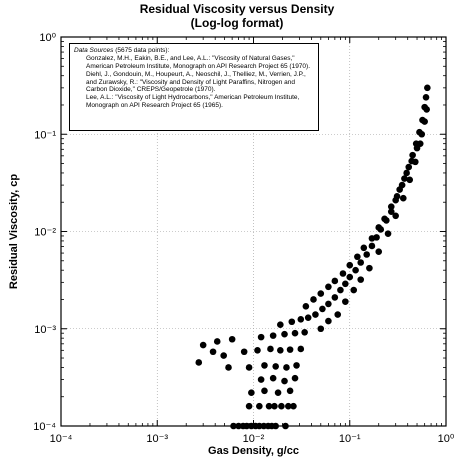 The height and width of the screenshot is (462, 474). Describe the element at coordinates (44, 427) in the screenshot. I see `y-tick-label: 10⁻⁴` at that location.